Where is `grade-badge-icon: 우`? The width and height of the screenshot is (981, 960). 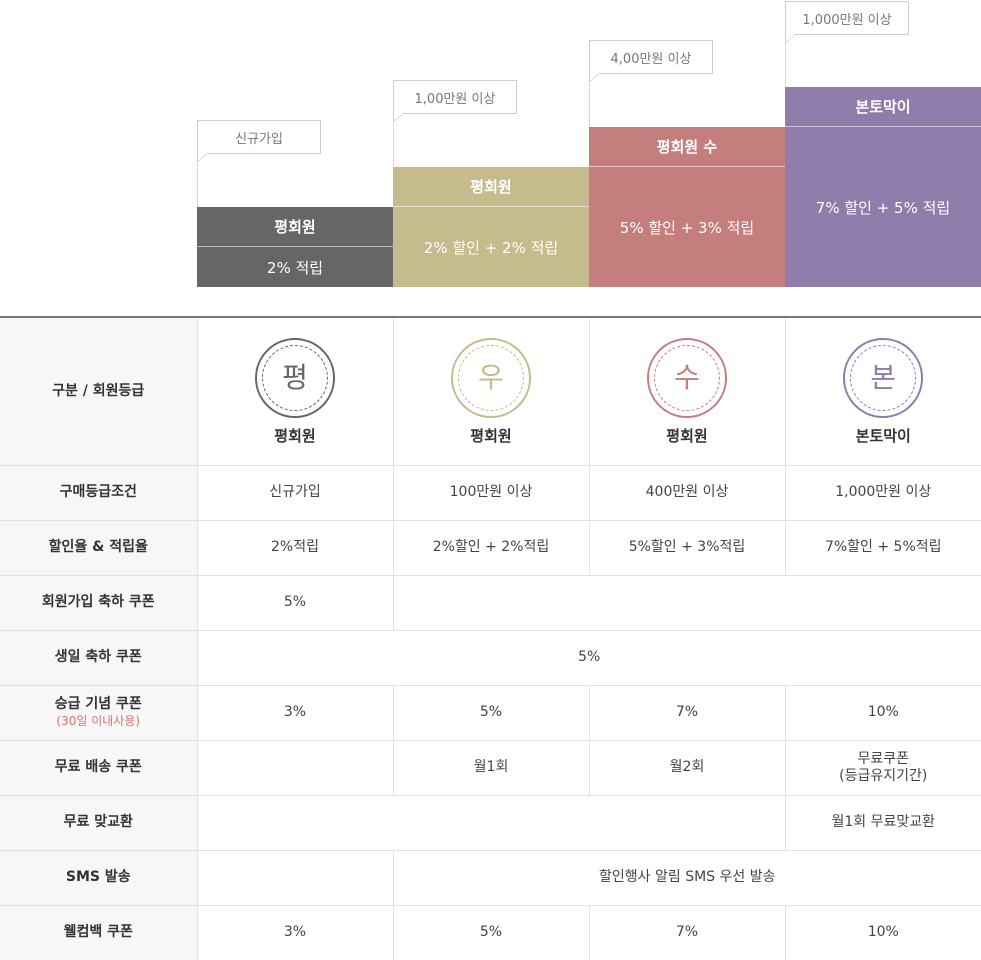
grade-badge-icon: 우 is located at coordinates (491, 377).